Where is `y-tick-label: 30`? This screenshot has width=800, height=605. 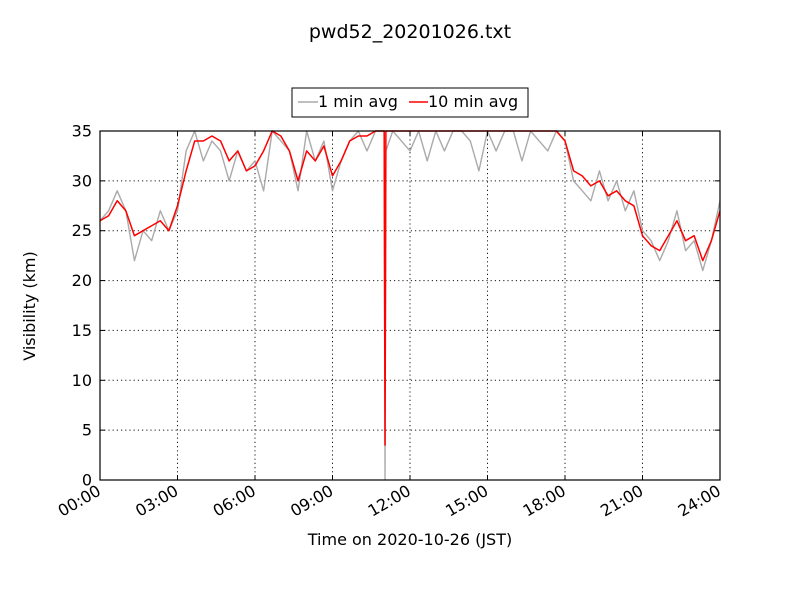
y-tick-label: 30 is located at coordinates (82, 180).